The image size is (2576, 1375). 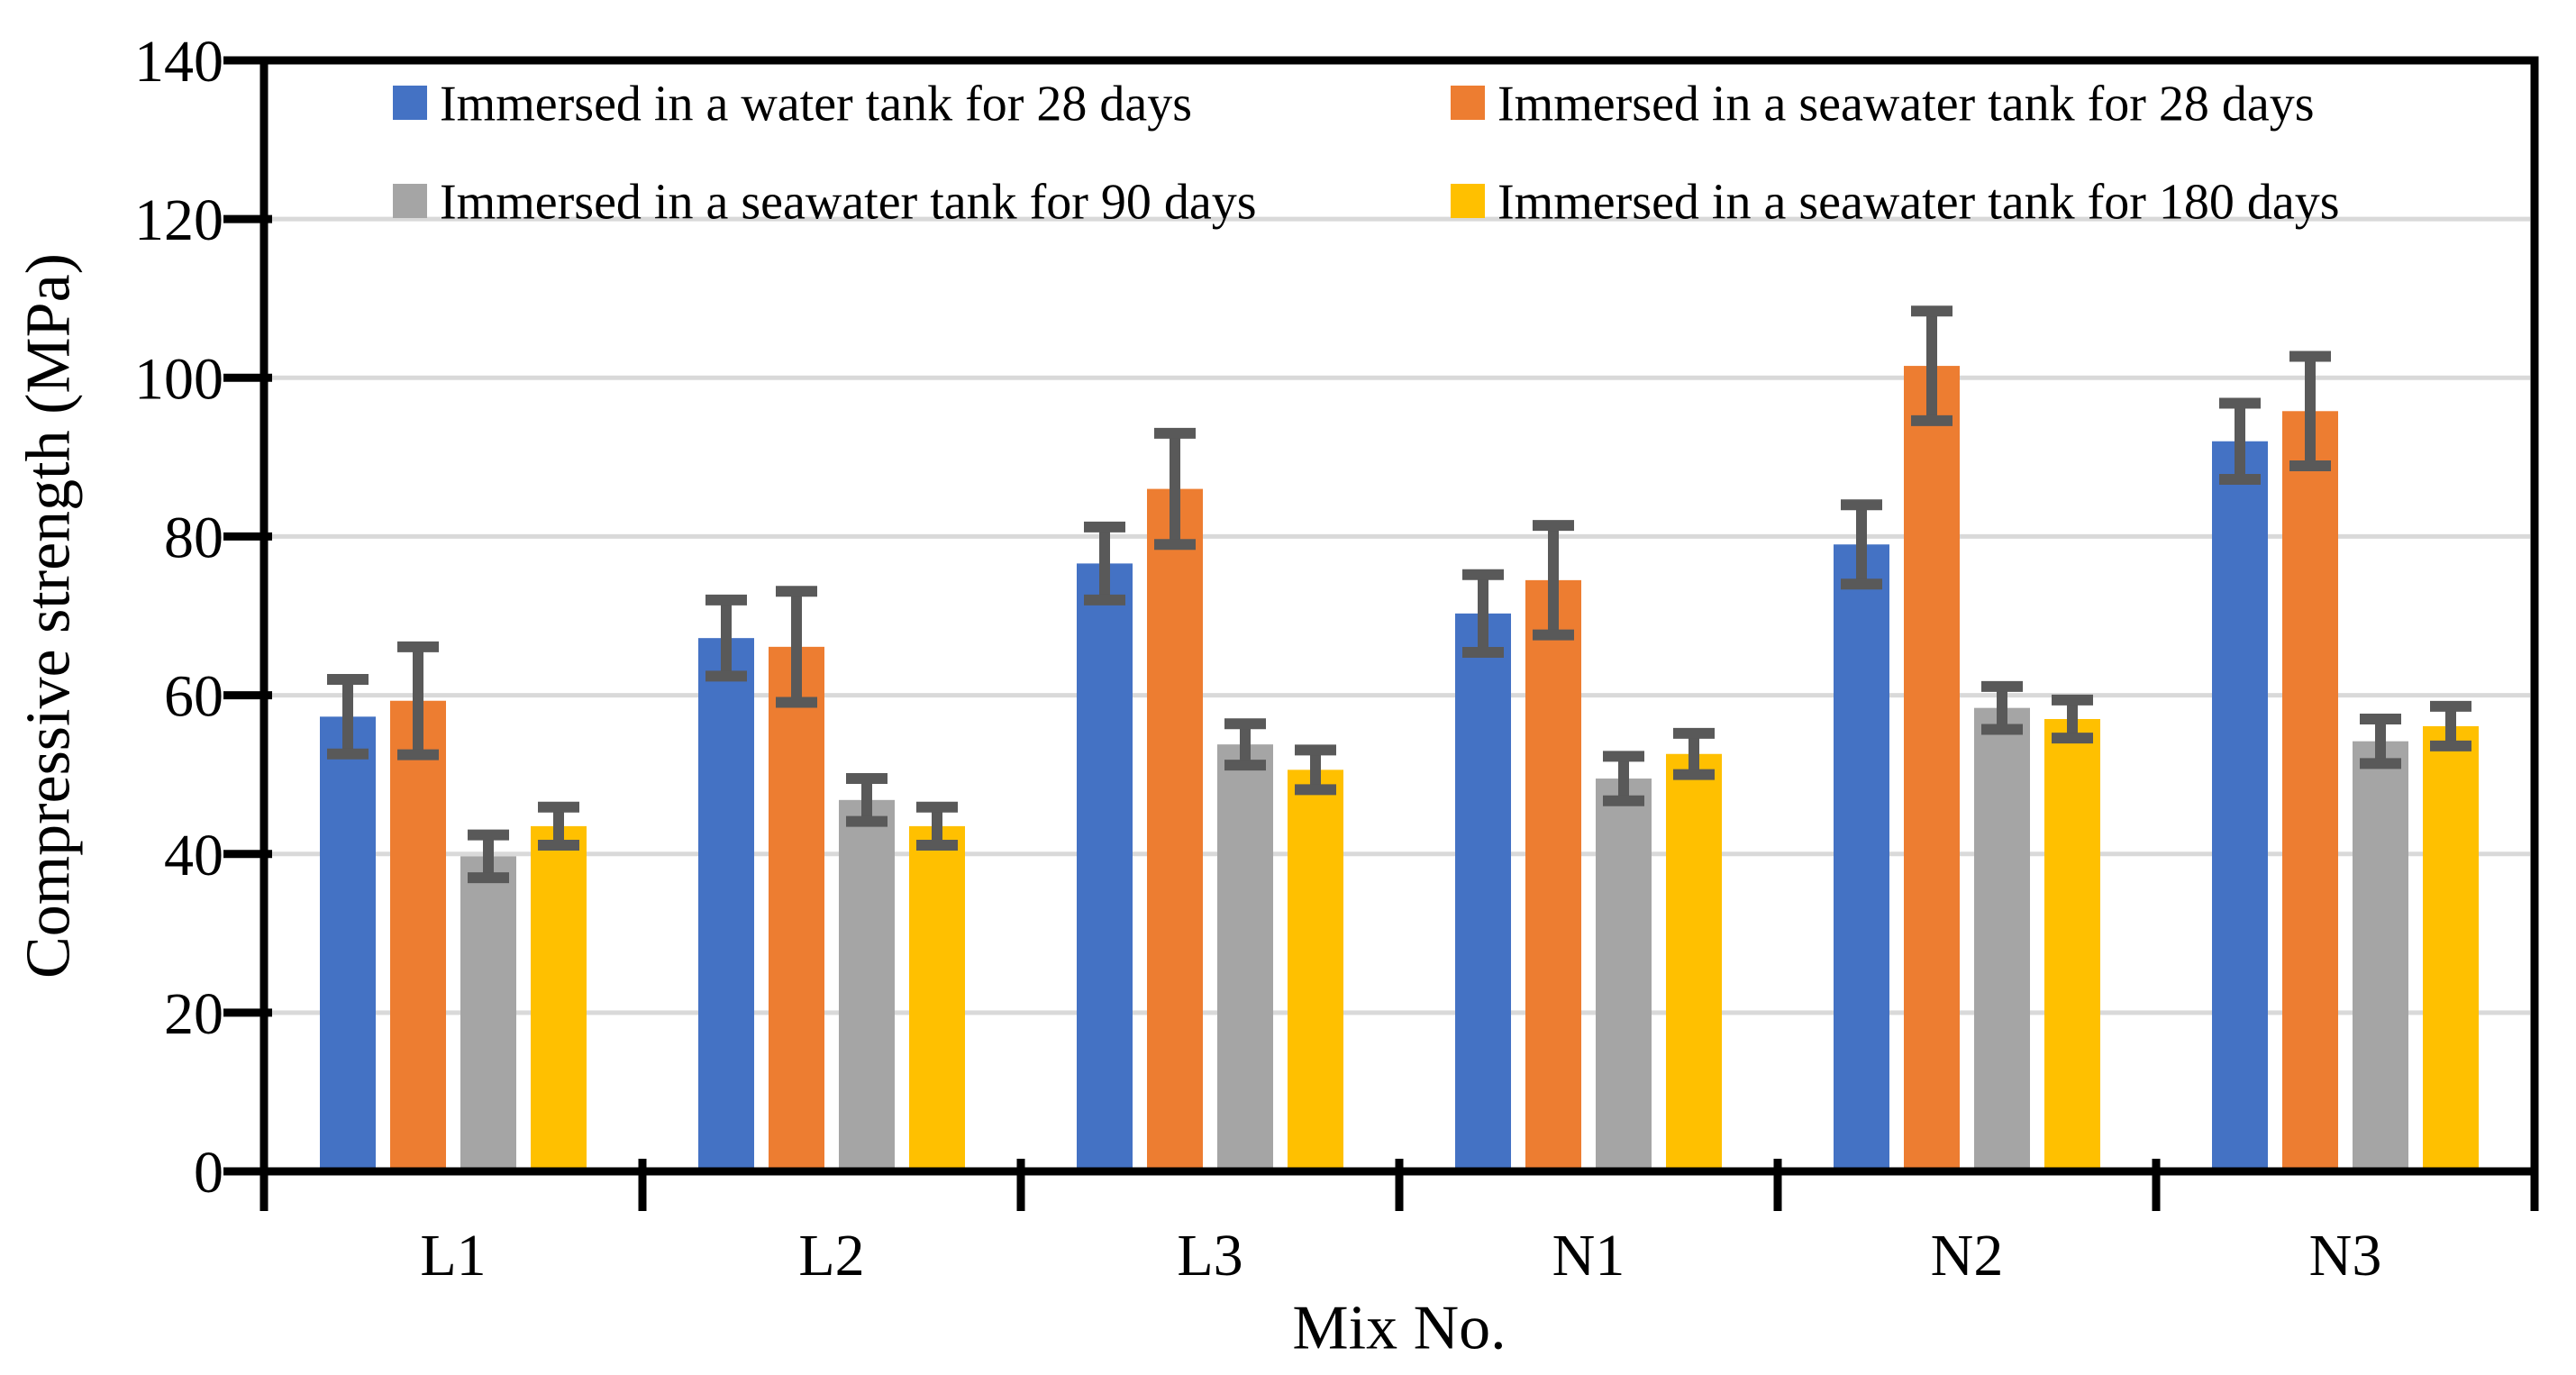 I want to click on bar-l2-series4, so click(x=937, y=998).